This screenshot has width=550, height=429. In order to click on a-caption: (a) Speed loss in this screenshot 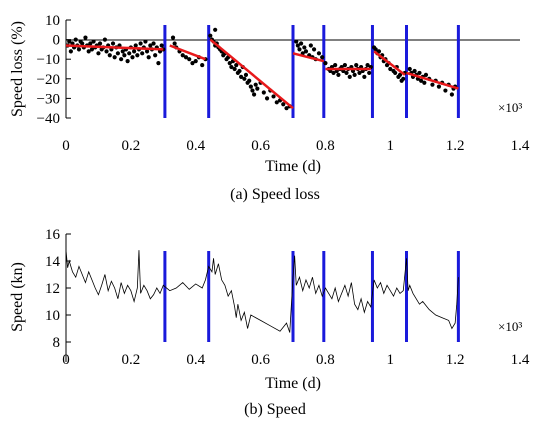, I will do `click(275, 194)`.